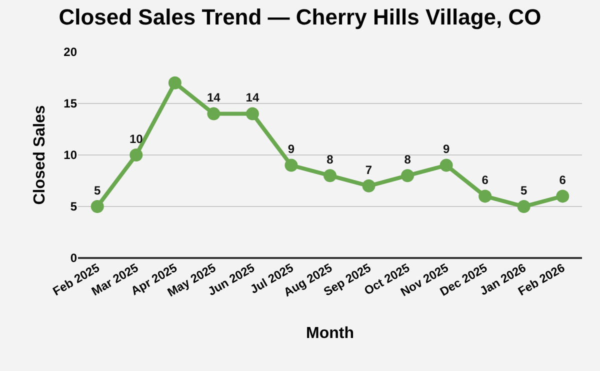  What do you see at coordinates (300, 17) in the screenshot?
I see `chart-title: Closed Sales Trend — Cherry Hills Village, CO` at bounding box center [300, 17].